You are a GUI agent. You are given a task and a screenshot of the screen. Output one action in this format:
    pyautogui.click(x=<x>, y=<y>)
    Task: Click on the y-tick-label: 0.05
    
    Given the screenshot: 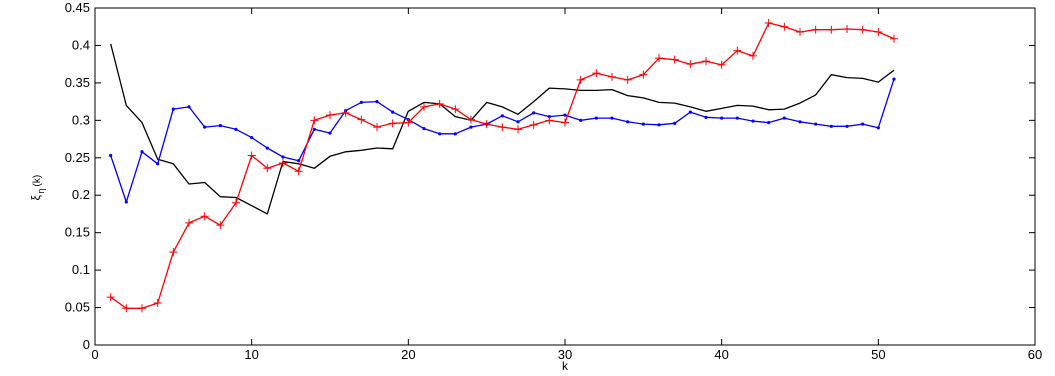 What is the action you would take?
    pyautogui.click(x=77, y=307)
    